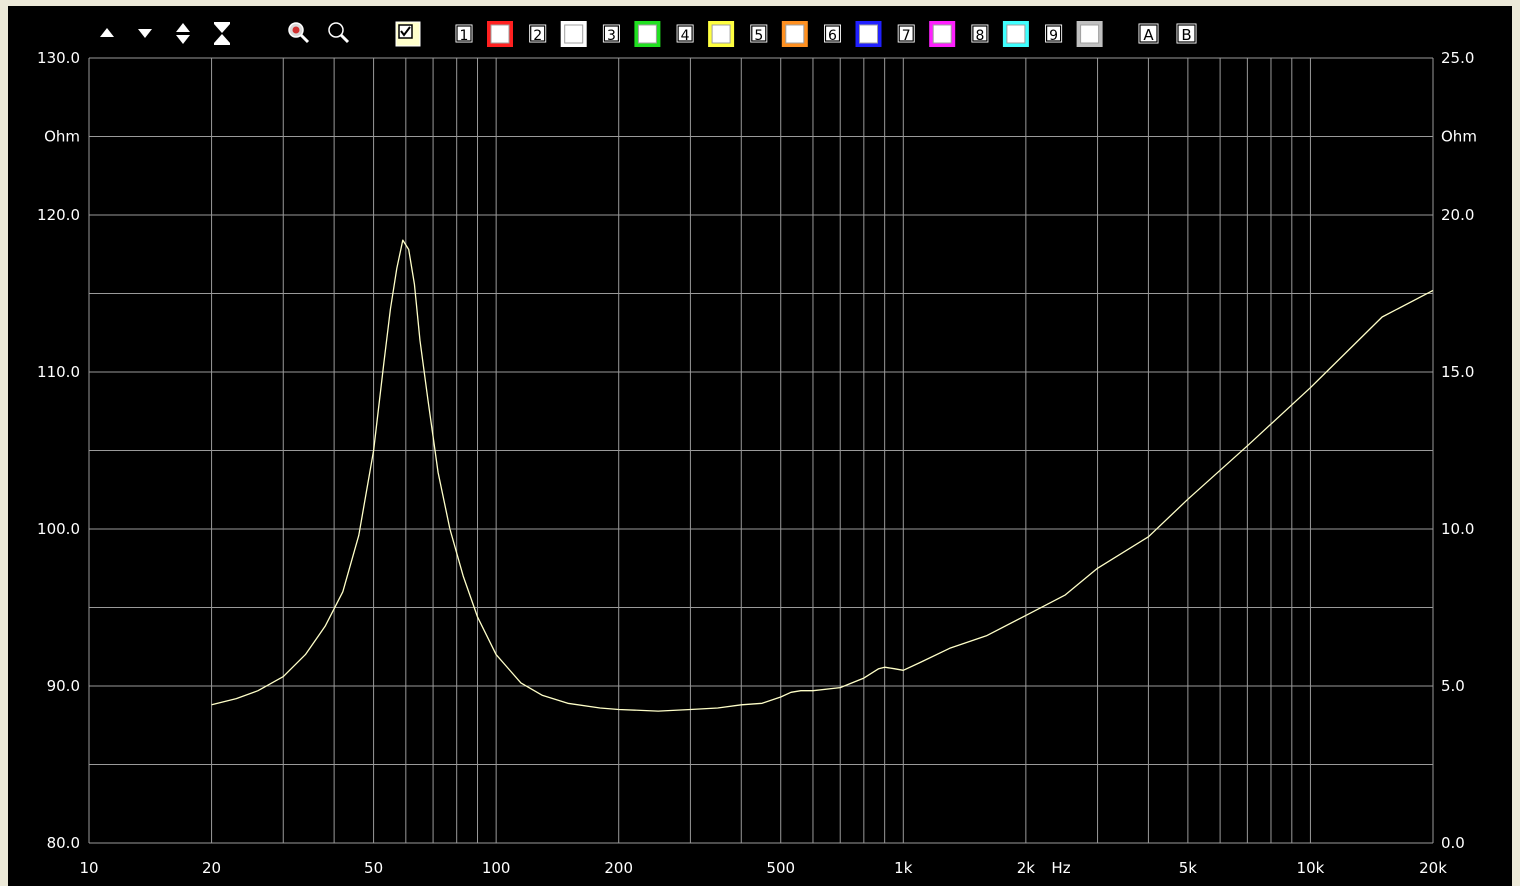 This screenshot has width=1520, height=886. Describe the element at coordinates (778, 34) in the screenshot. I see `channel-5-toggle: 5` at that location.